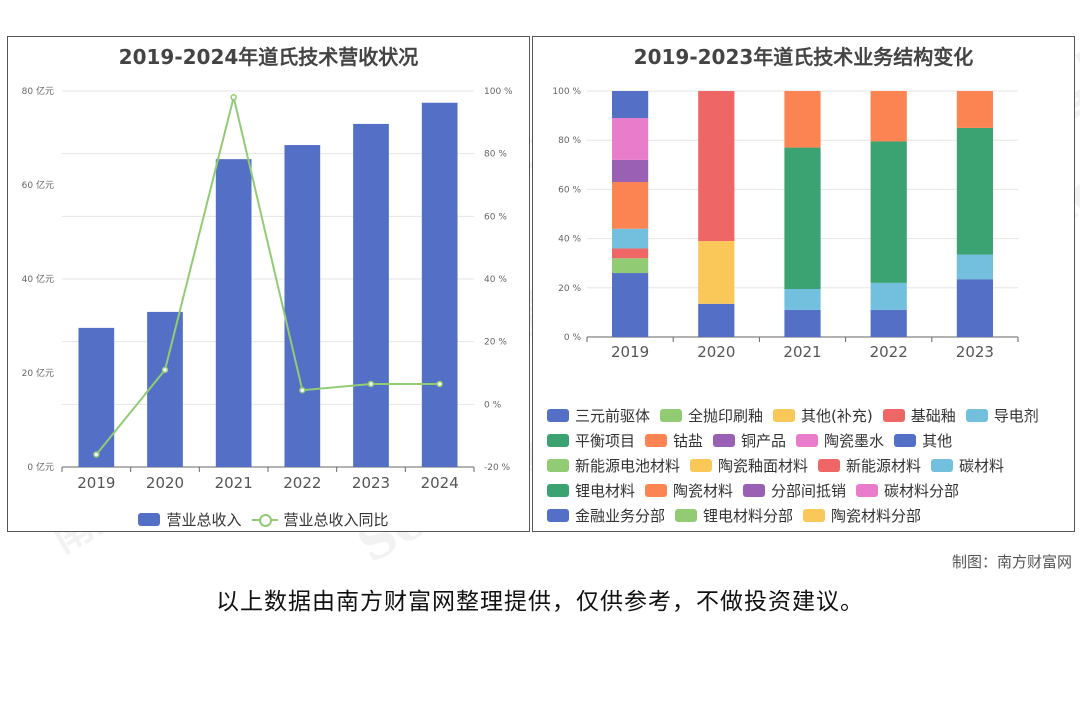 This screenshot has width=1080, height=720. I want to click on legend-item: 营业总收入同比, so click(320, 519).